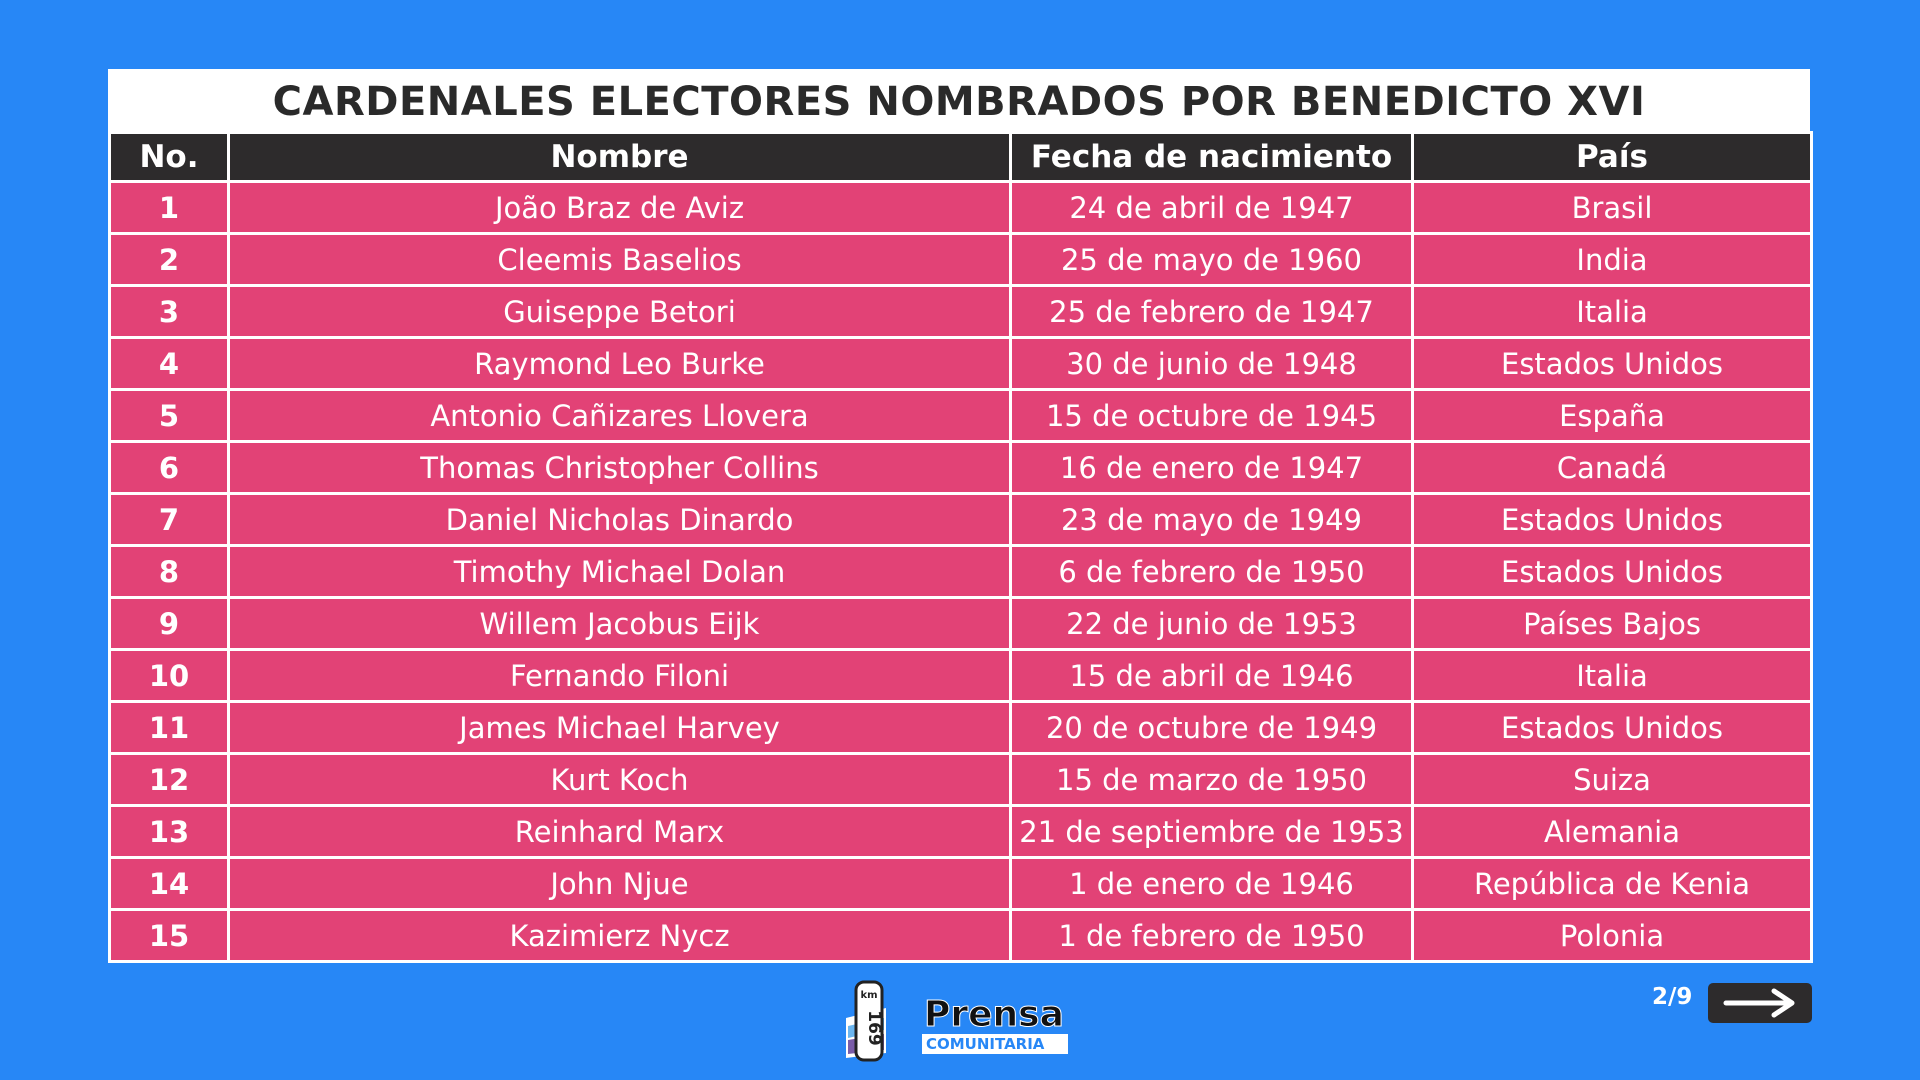 This screenshot has width=1920, height=1080. I want to click on table-cell: Países Bajos, so click(1612, 623).